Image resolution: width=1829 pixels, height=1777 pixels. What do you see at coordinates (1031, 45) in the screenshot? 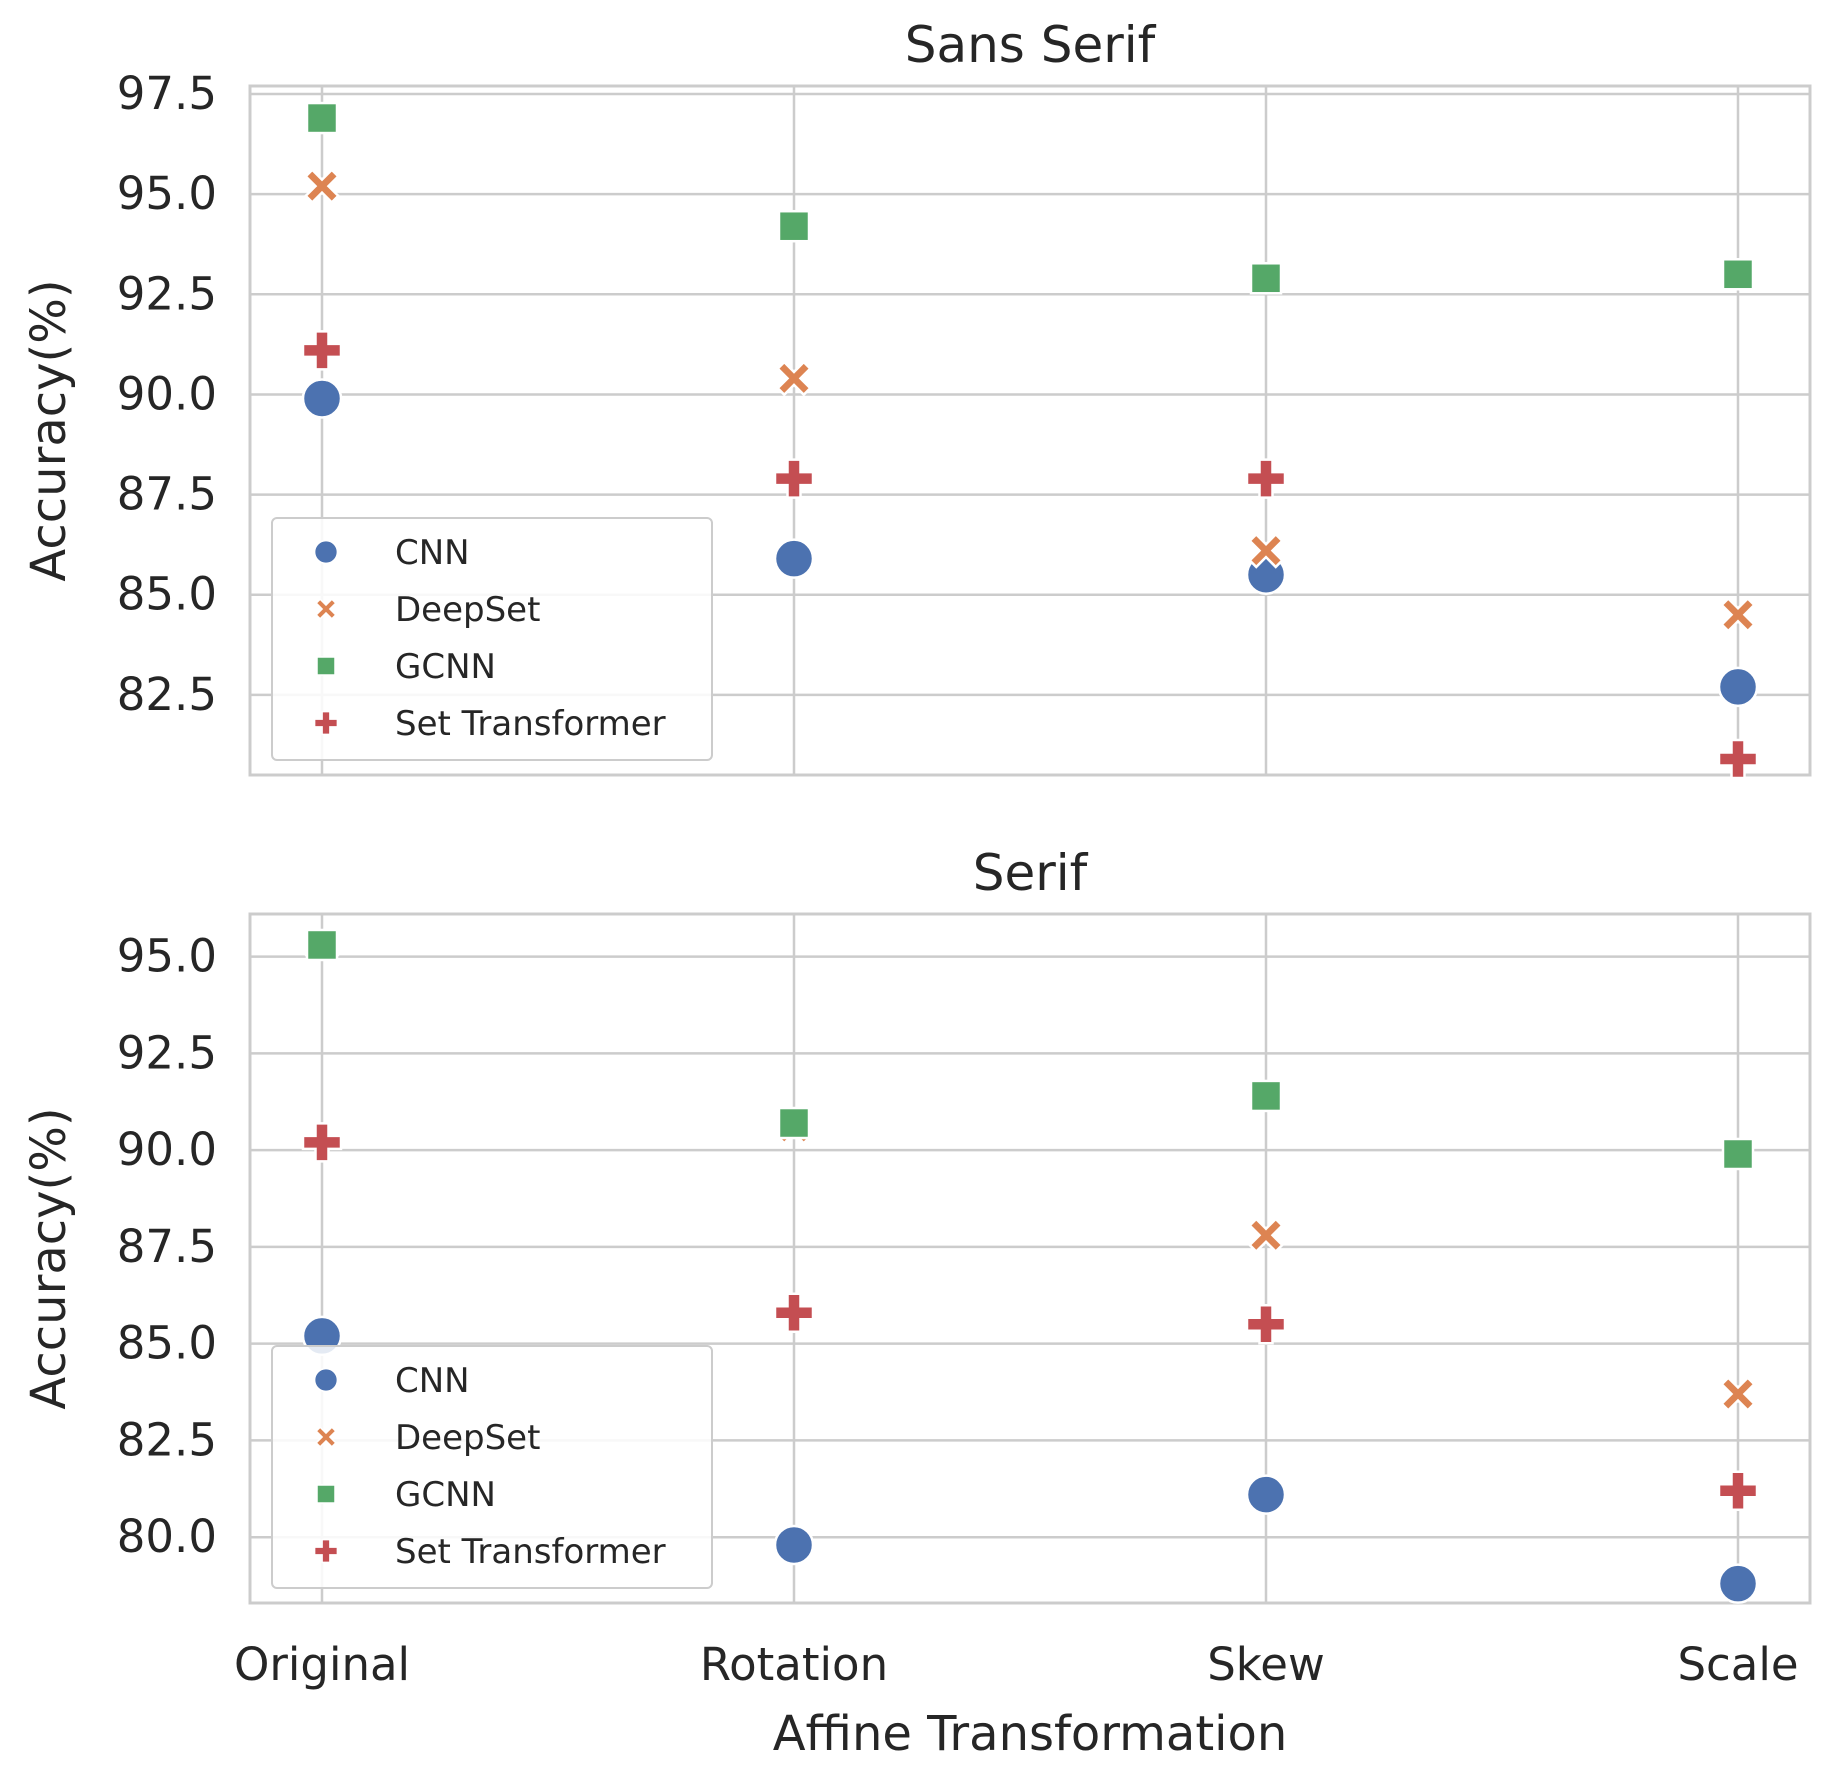
I see `chart-title: Sans Serif` at bounding box center [1031, 45].